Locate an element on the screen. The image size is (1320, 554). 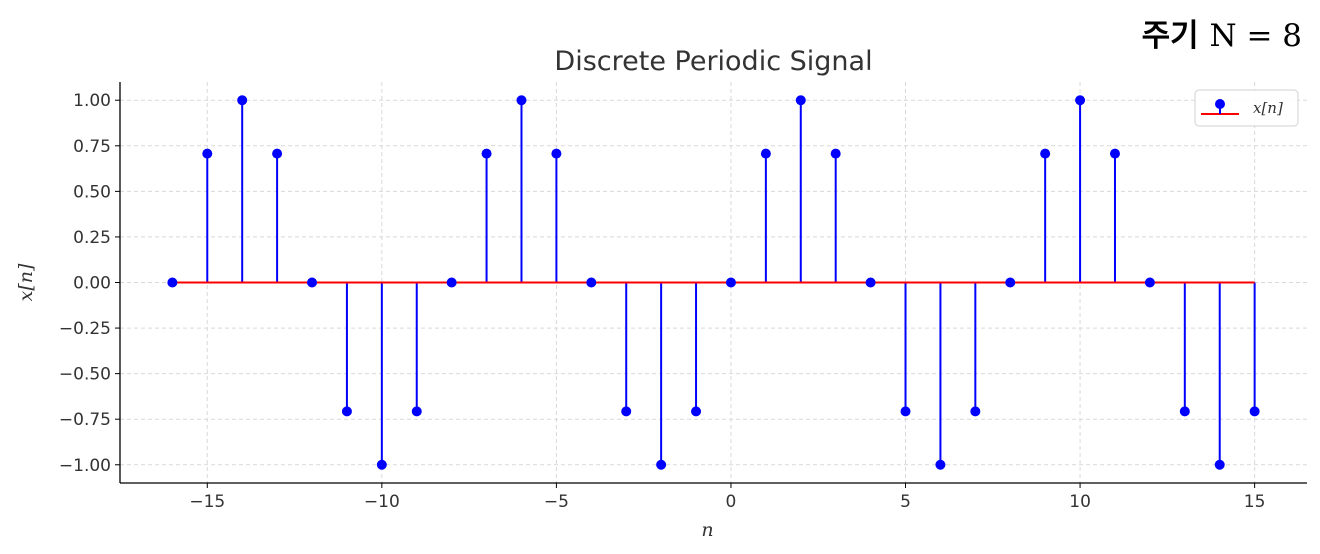
legend-box is located at coordinates (1246, 108).